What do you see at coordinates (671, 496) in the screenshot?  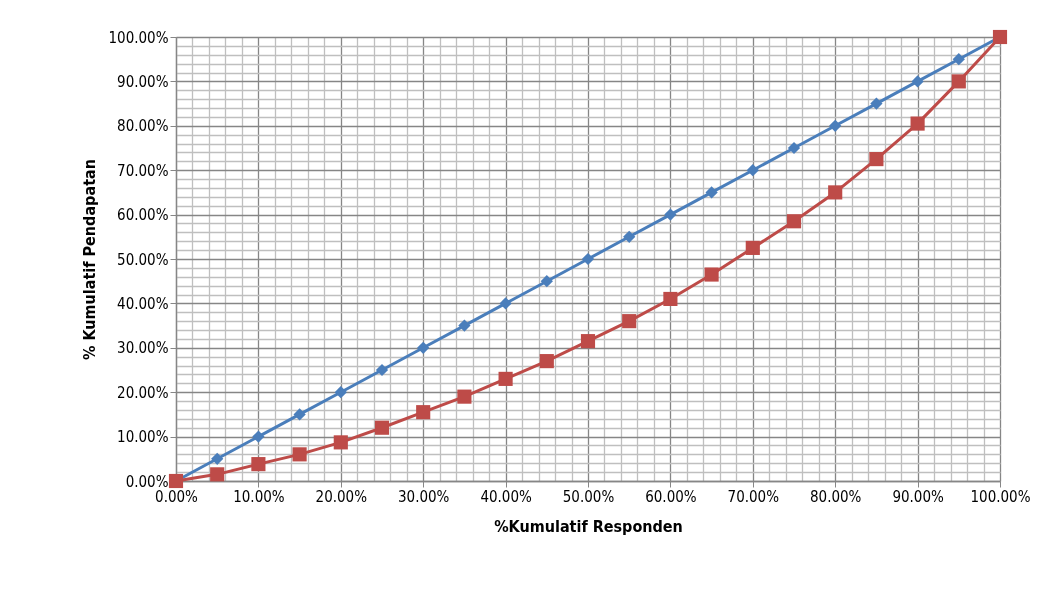 I see `x-tick-label: 60.00%` at bounding box center [671, 496].